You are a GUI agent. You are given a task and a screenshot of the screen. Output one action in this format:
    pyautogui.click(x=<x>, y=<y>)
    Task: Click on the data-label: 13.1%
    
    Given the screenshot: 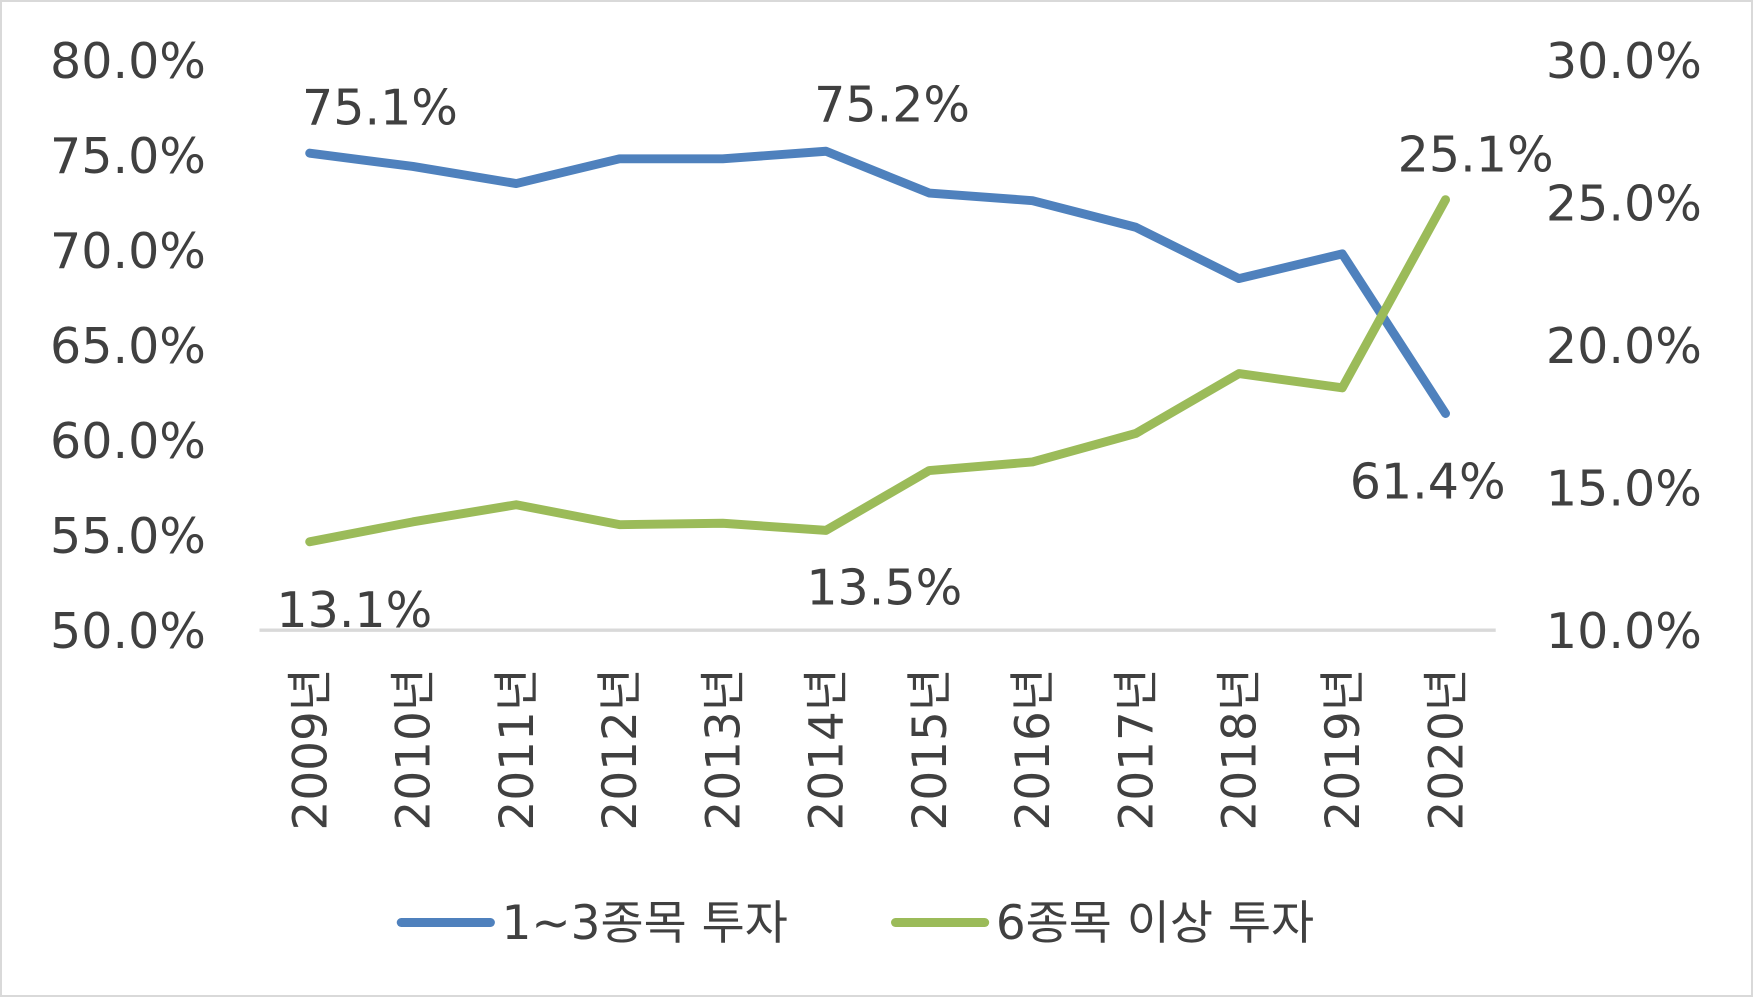 What is the action you would take?
    pyautogui.click(x=354, y=610)
    